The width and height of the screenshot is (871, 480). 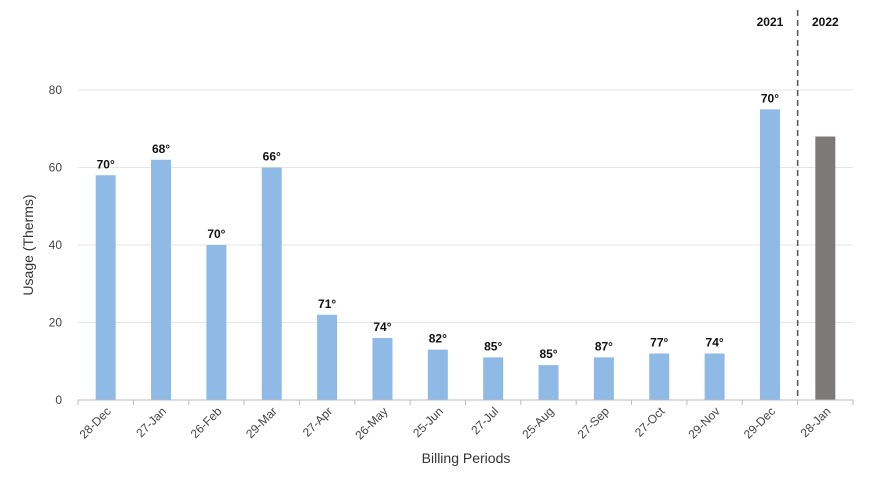 I want to click on year-label-right: 2022, so click(x=825, y=22).